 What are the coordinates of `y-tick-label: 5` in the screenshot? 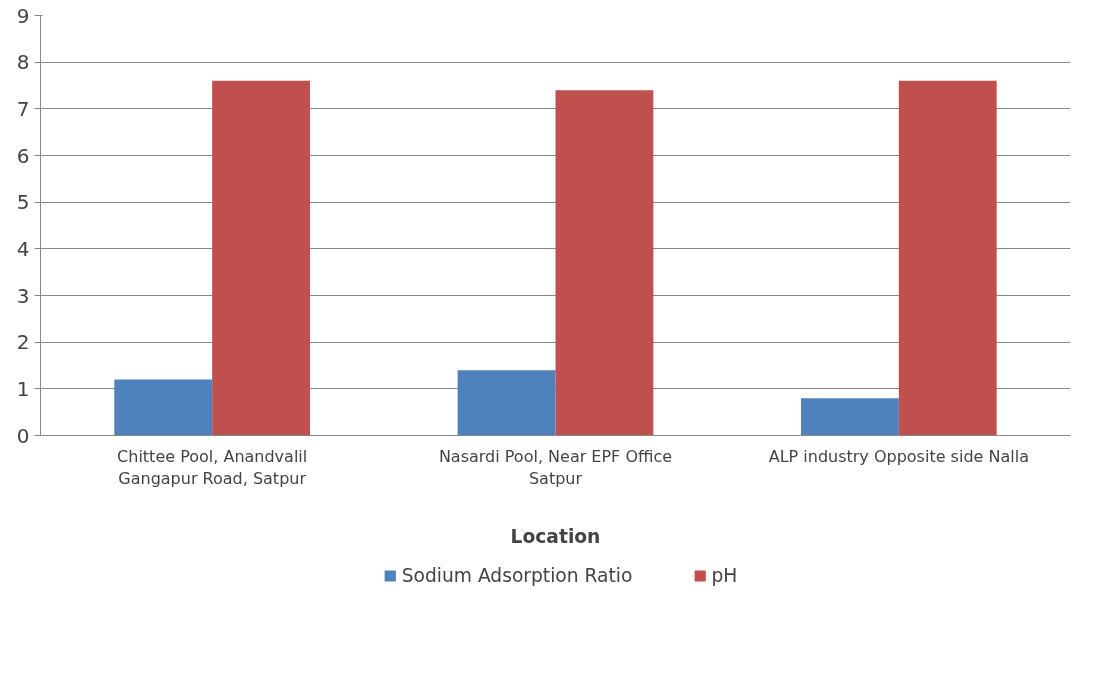 It's located at (23, 202).